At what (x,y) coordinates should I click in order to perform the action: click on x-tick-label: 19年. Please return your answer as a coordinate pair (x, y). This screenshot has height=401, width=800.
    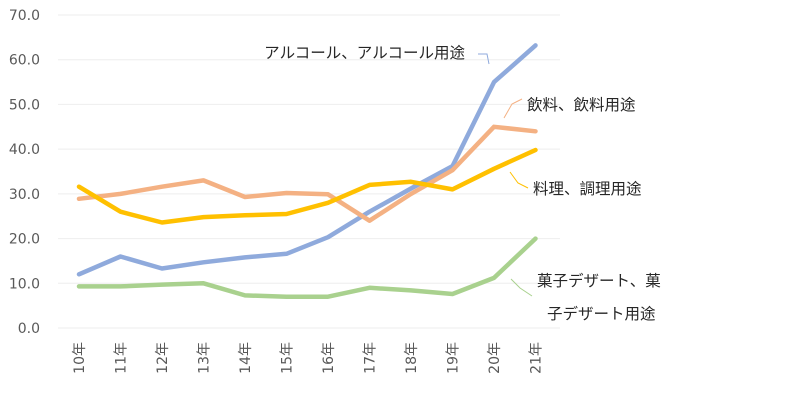
    Looking at the image, I should click on (454, 358).